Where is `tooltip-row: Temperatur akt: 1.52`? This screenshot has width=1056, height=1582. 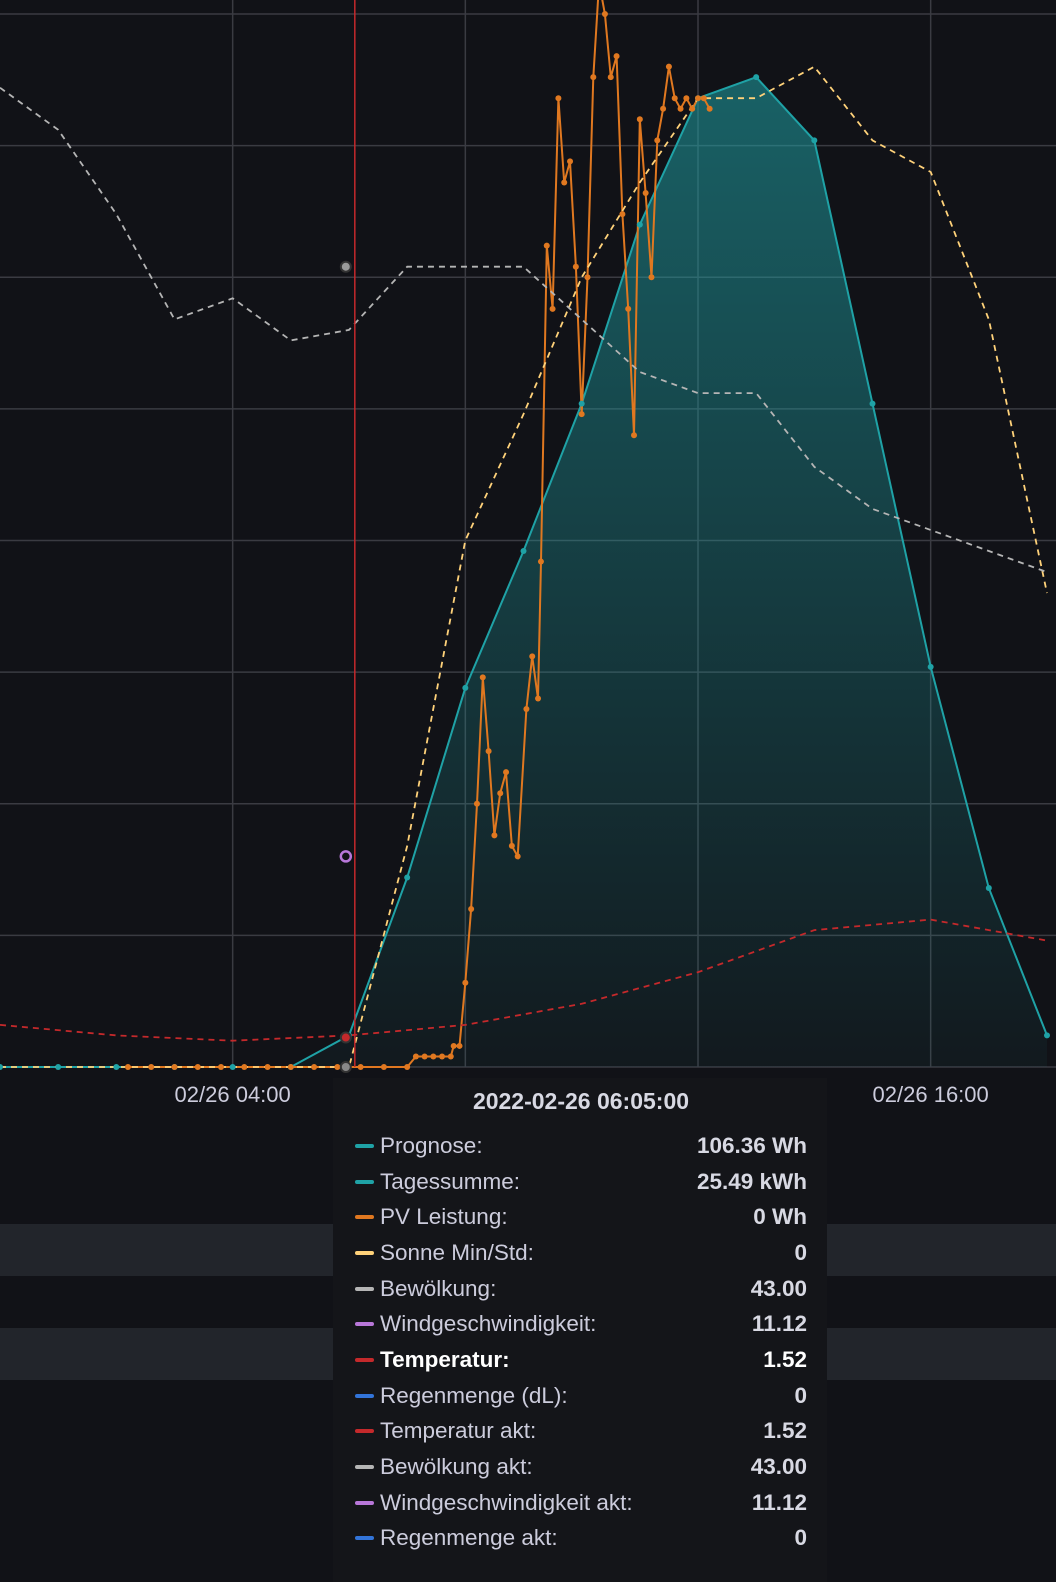 tooltip-row: Temperatur akt: 1.52 is located at coordinates (581, 1432).